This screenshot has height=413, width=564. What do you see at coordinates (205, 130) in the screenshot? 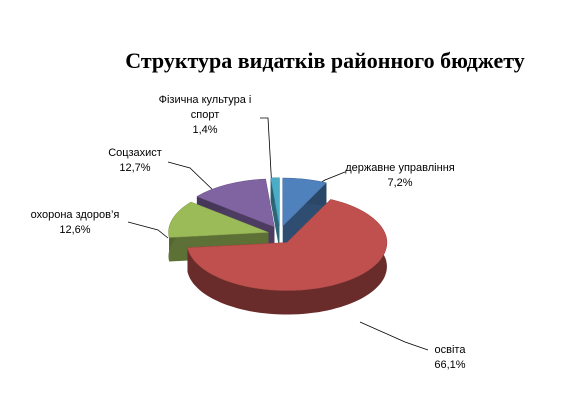
I see `value-label: 1,4%` at bounding box center [205, 130].